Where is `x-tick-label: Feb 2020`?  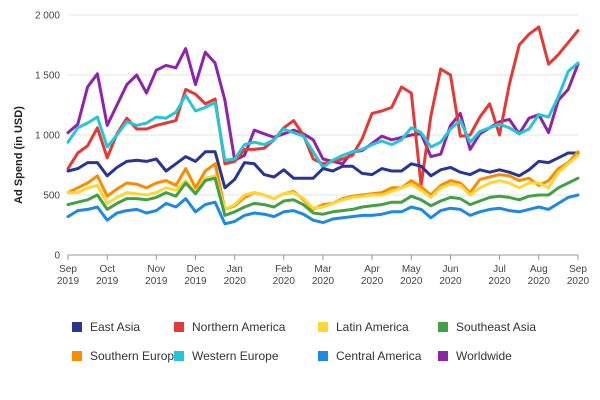 x-tick-label: Feb 2020 is located at coordinates (284, 275).